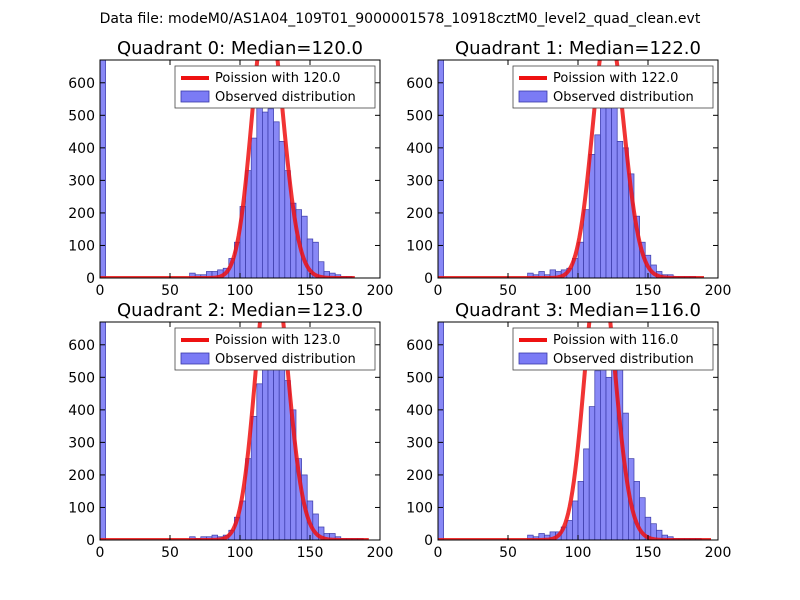 This screenshot has width=800, height=600. Describe the element at coordinates (615, 78) in the screenshot. I see `legend-label-poisson: Poission with 122.0` at that location.